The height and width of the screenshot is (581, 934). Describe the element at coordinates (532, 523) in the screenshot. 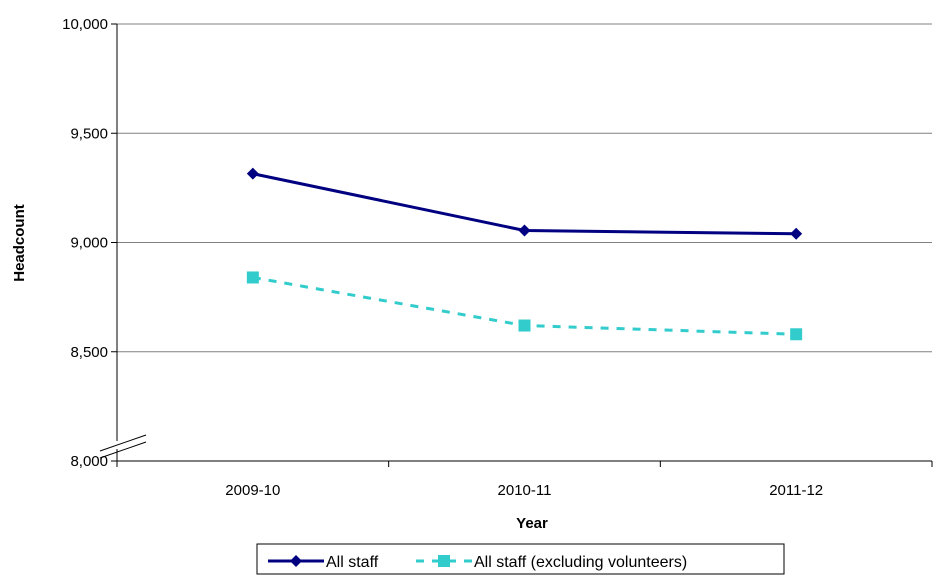

I see `x-axis-title: Year` at that location.